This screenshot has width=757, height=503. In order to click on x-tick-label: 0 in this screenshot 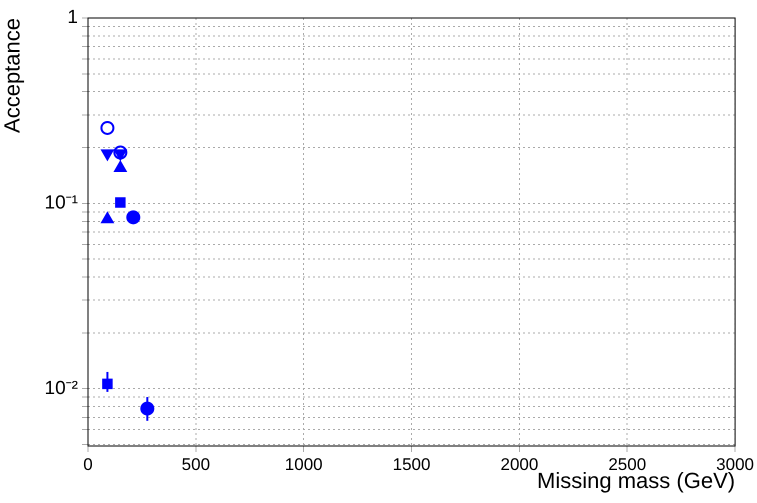, I will do `click(88, 464)`.